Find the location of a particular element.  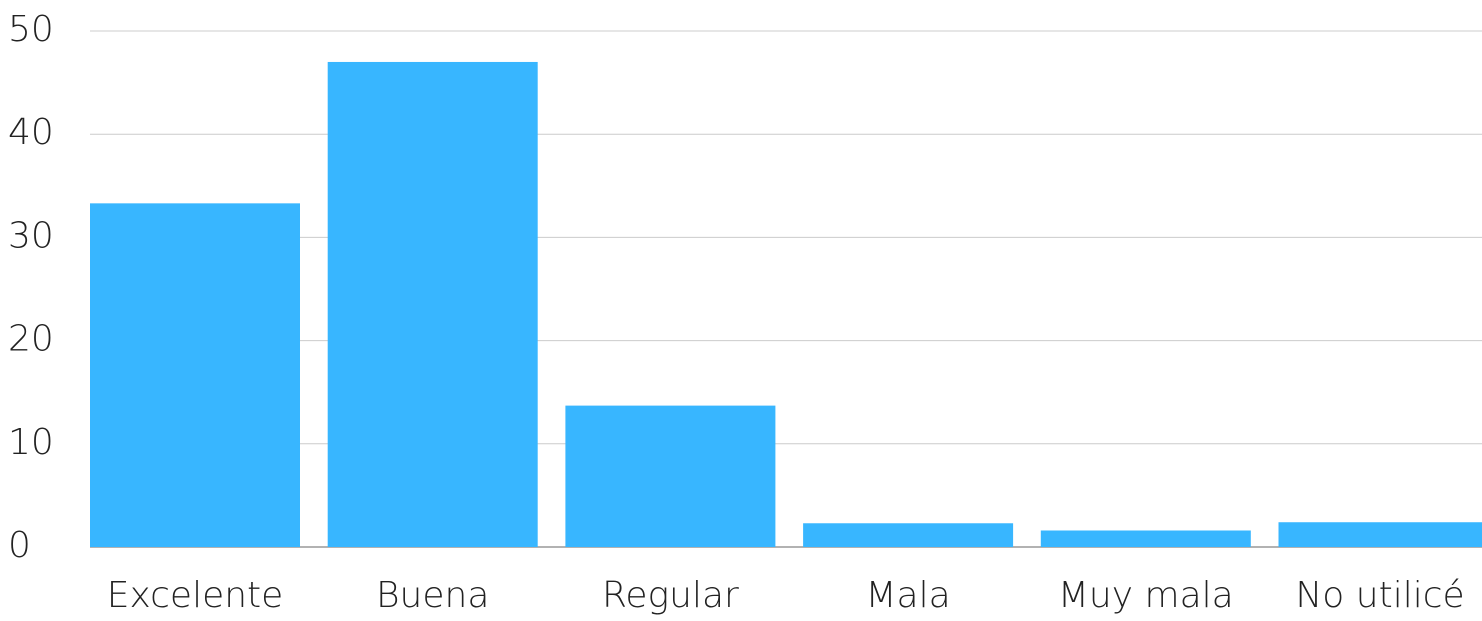

y-tick-label: 40 is located at coordinates (31, 132).